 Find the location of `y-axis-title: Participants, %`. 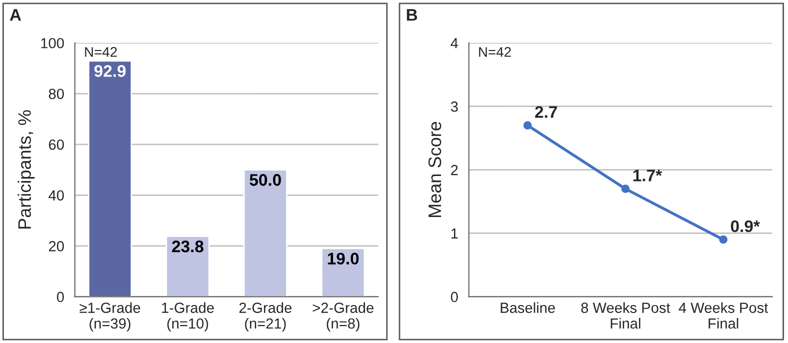

y-axis-title: Participants, % is located at coordinates (26, 169).